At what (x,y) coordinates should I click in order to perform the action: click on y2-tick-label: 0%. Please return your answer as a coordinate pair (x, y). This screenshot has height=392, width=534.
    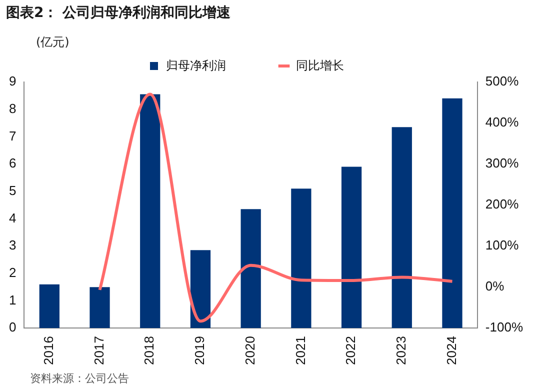
    Looking at the image, I should click on (495, 286).